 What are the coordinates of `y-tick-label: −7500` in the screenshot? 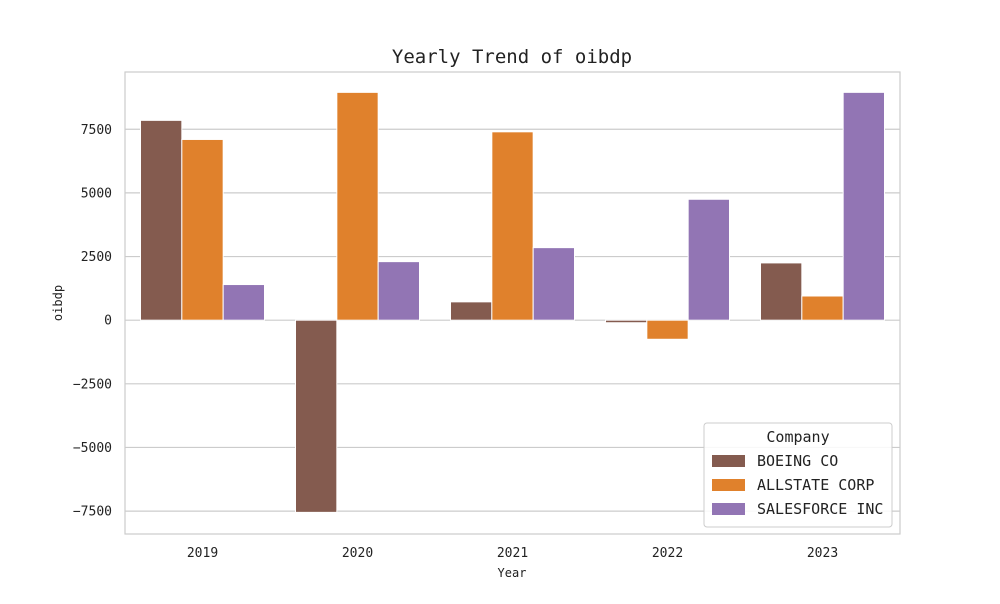 It's located at (92, 512).